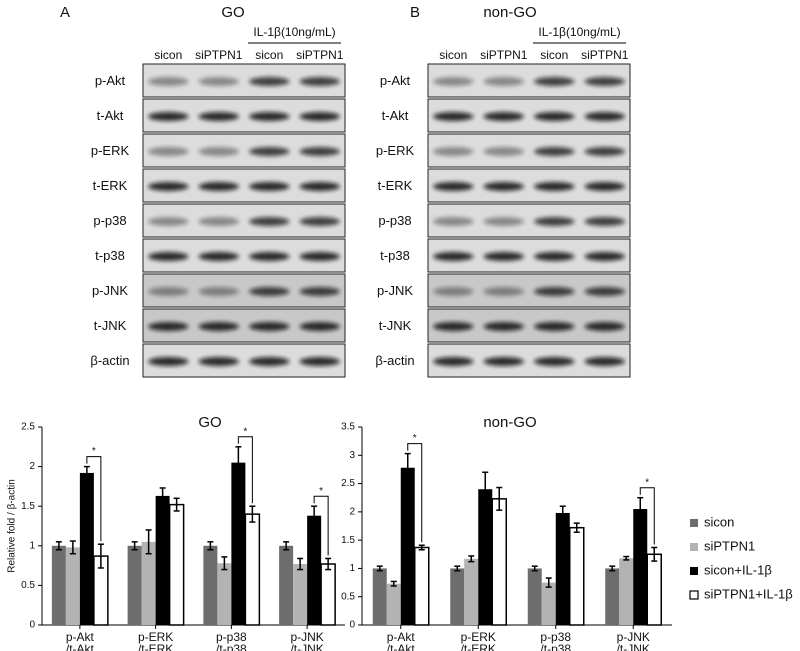 This screenshot has width=800, height=651. What do you see at coordinates (231, 646) in the screenshot?
I see `x-tick-label: /t-p38` at bounding box center [231, 646].